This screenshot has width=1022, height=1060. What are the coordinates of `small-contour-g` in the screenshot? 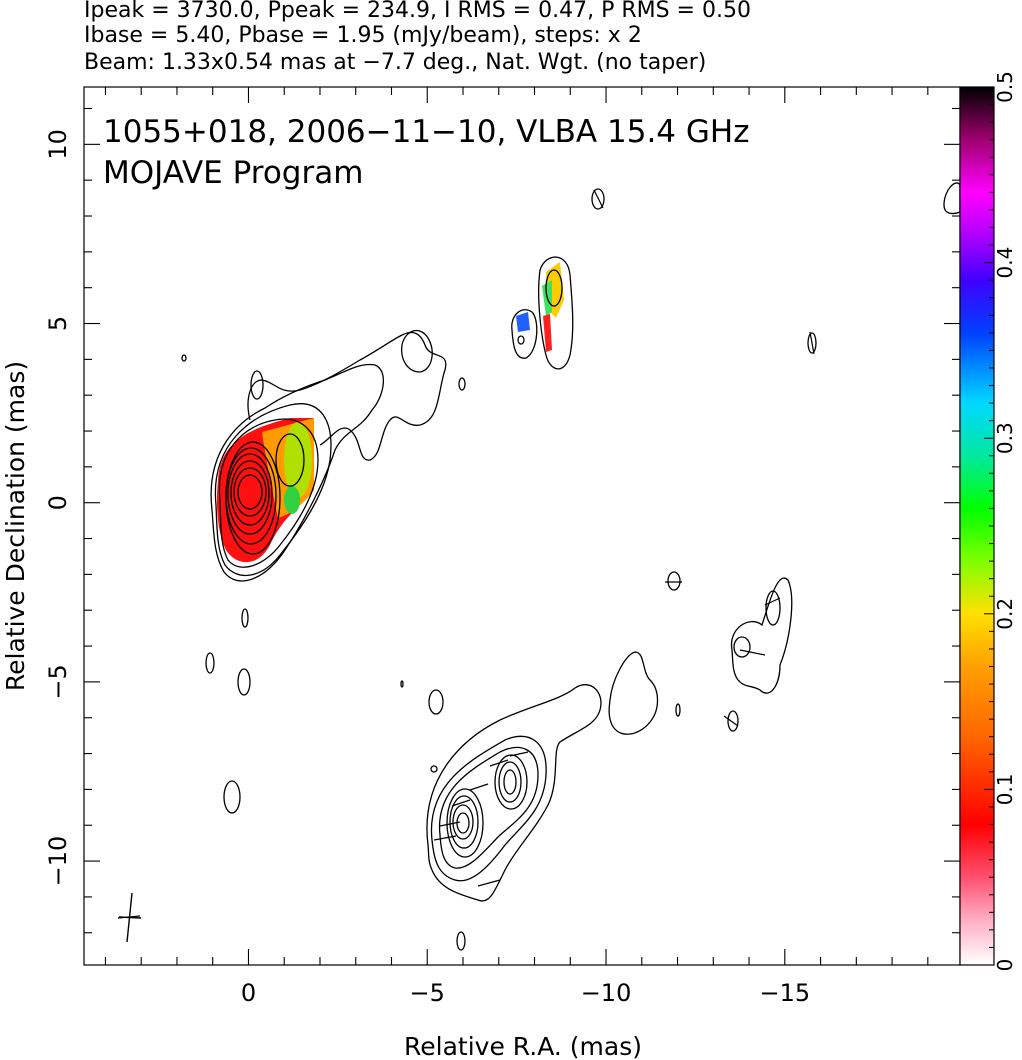 It's located at (402, 684).